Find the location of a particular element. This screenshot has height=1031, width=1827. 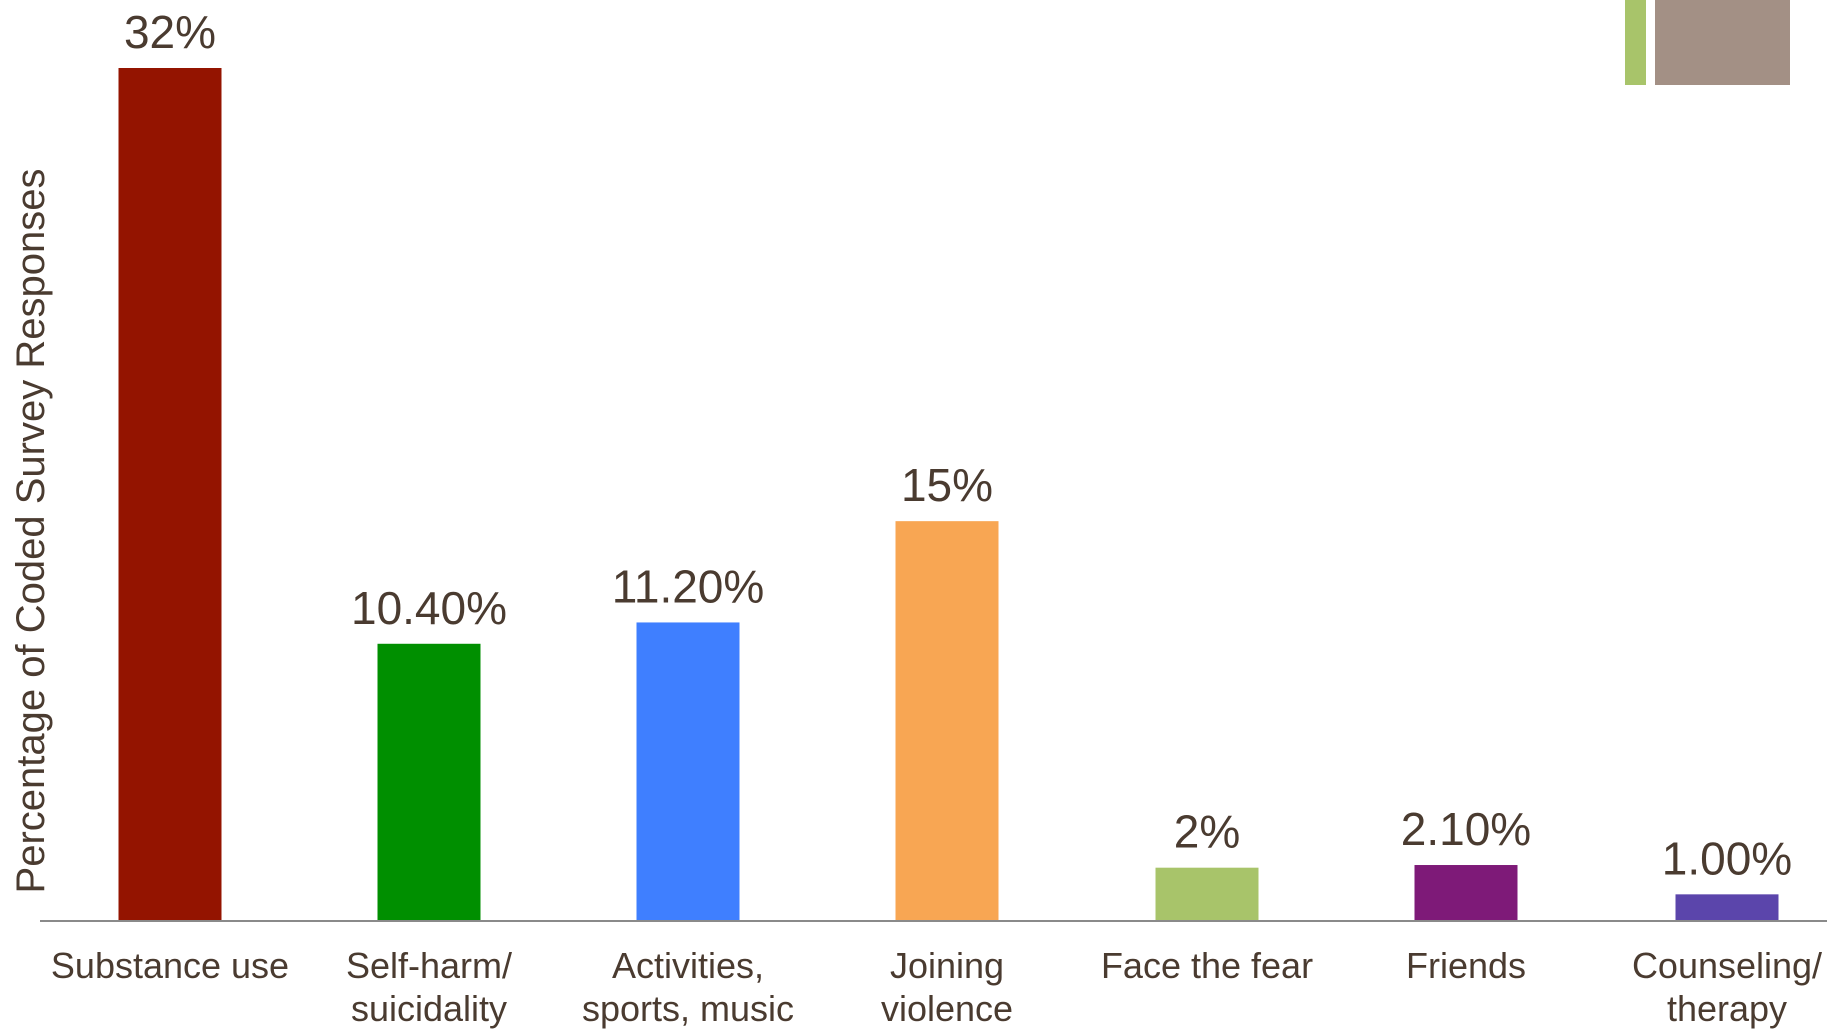

x-tick-label: Self-harm/suicidality is located at coordinates (429, 987).